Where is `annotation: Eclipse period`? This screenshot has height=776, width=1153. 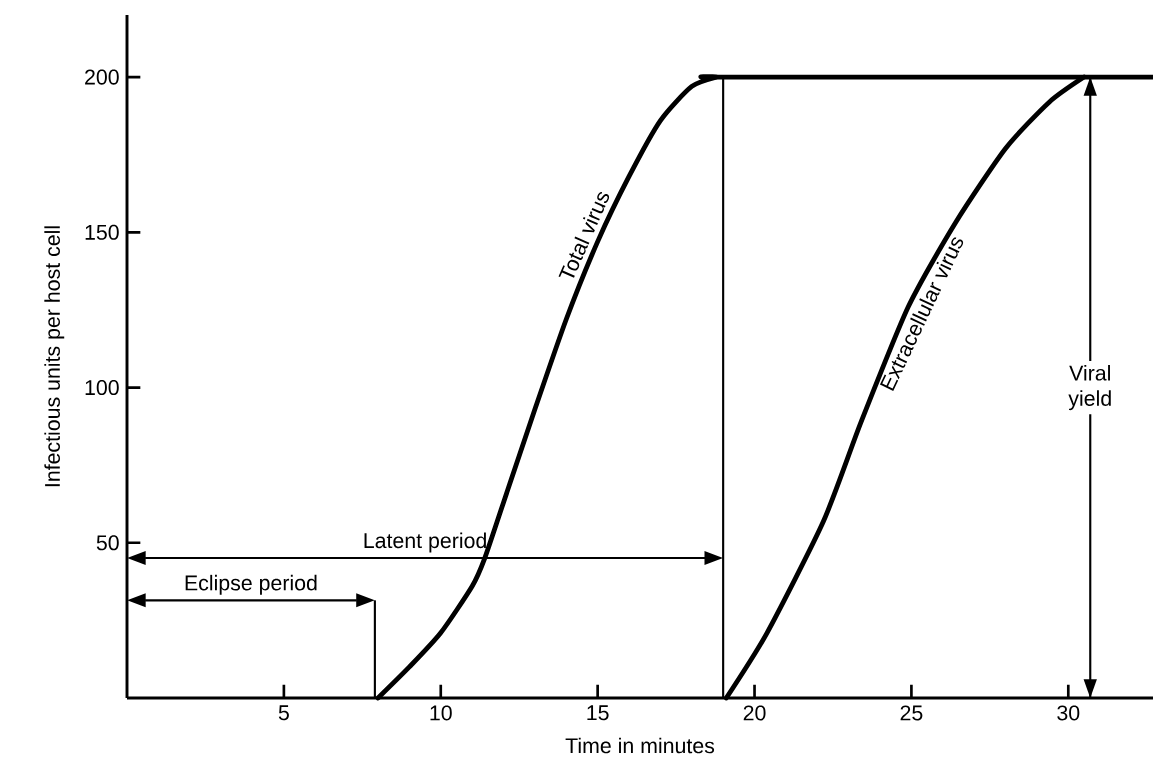
annotation: Eclipse period is located at coordinates (251, 584).